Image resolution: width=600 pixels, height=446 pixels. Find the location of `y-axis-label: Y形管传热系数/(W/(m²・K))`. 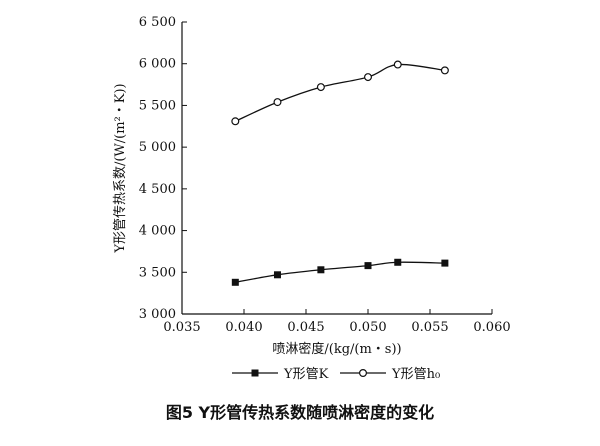

y-axis-label: Y形管传热系数/(W/(m²・K)) is located at coordinates (120, 168).